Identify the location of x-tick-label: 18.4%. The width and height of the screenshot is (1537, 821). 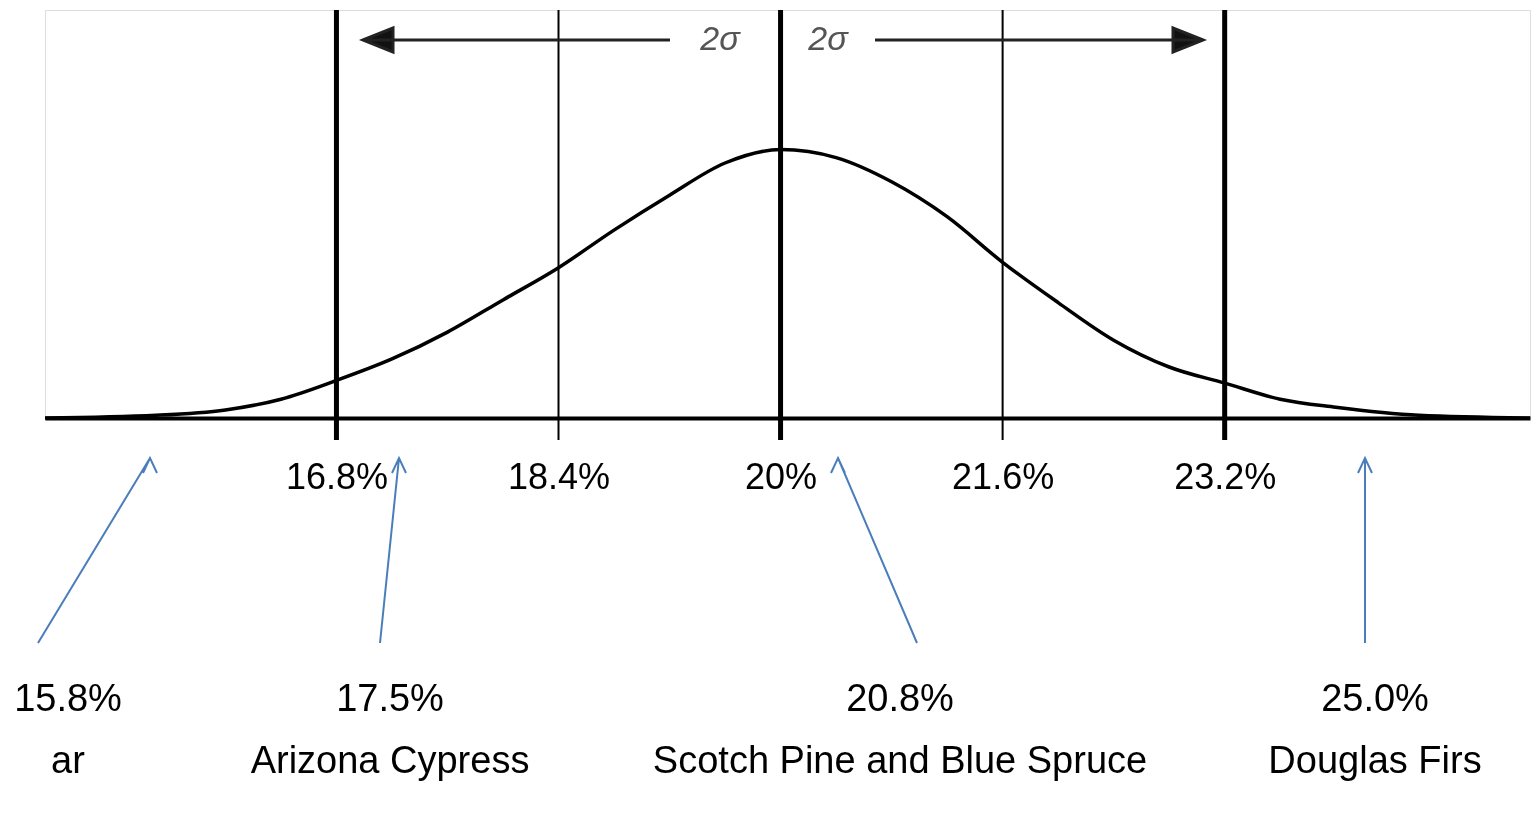
(559, 476).